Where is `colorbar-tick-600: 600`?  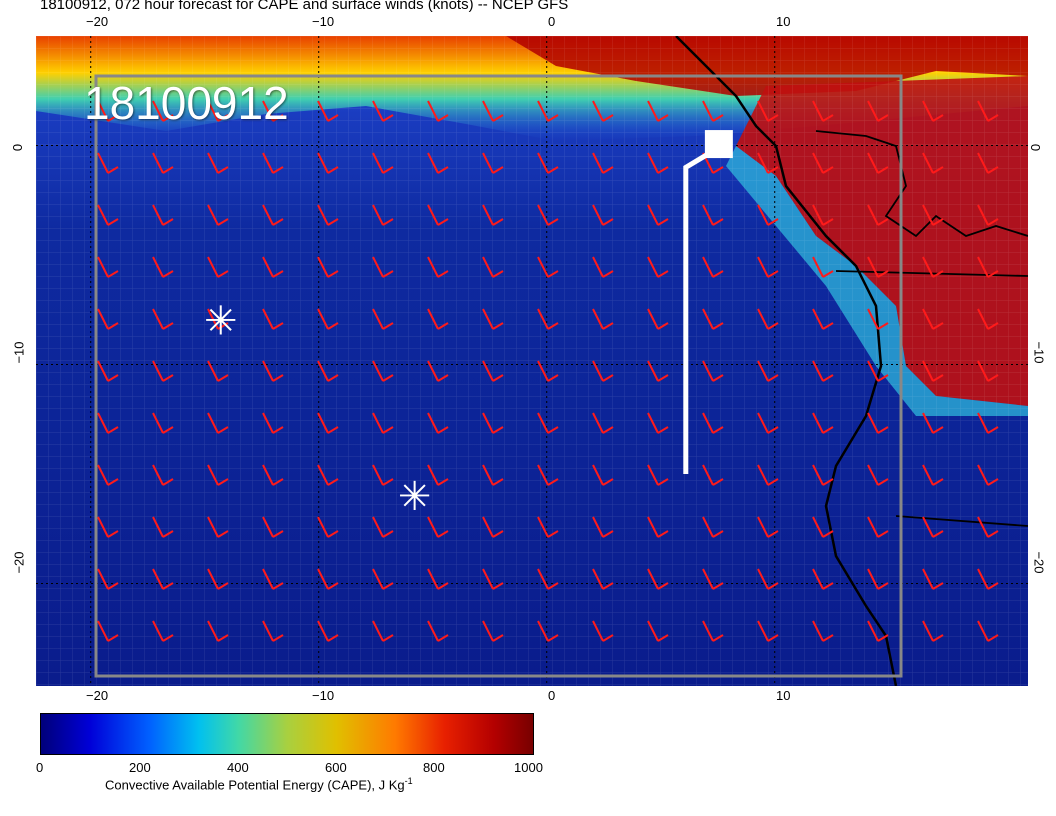
colorbar-tick-600: 600 is located at coordinates (336, 767).